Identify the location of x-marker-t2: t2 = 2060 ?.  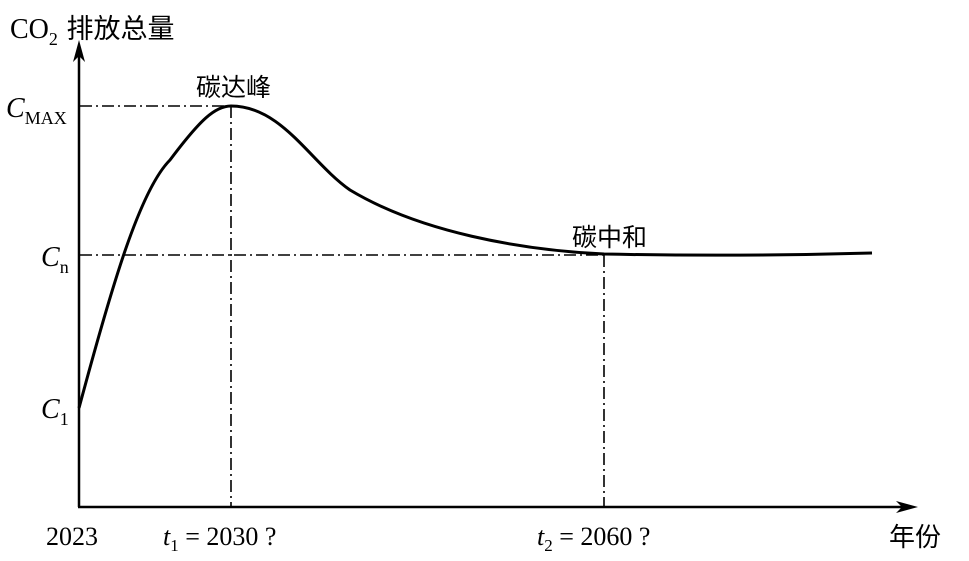
(593, 538).